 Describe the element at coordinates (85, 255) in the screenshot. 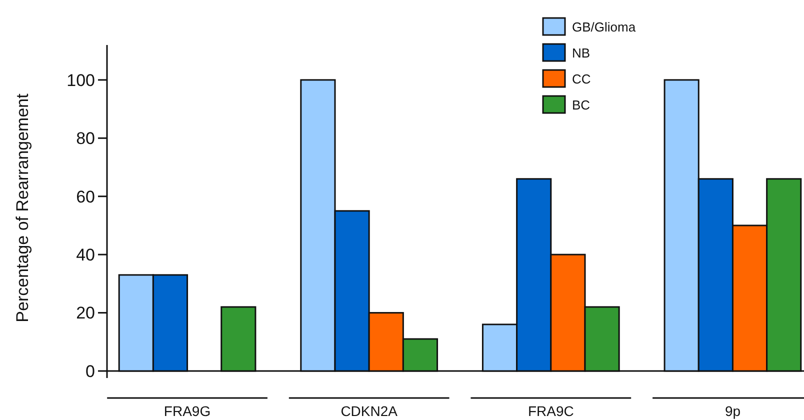

I see `y-tick-label: 40` at that location.